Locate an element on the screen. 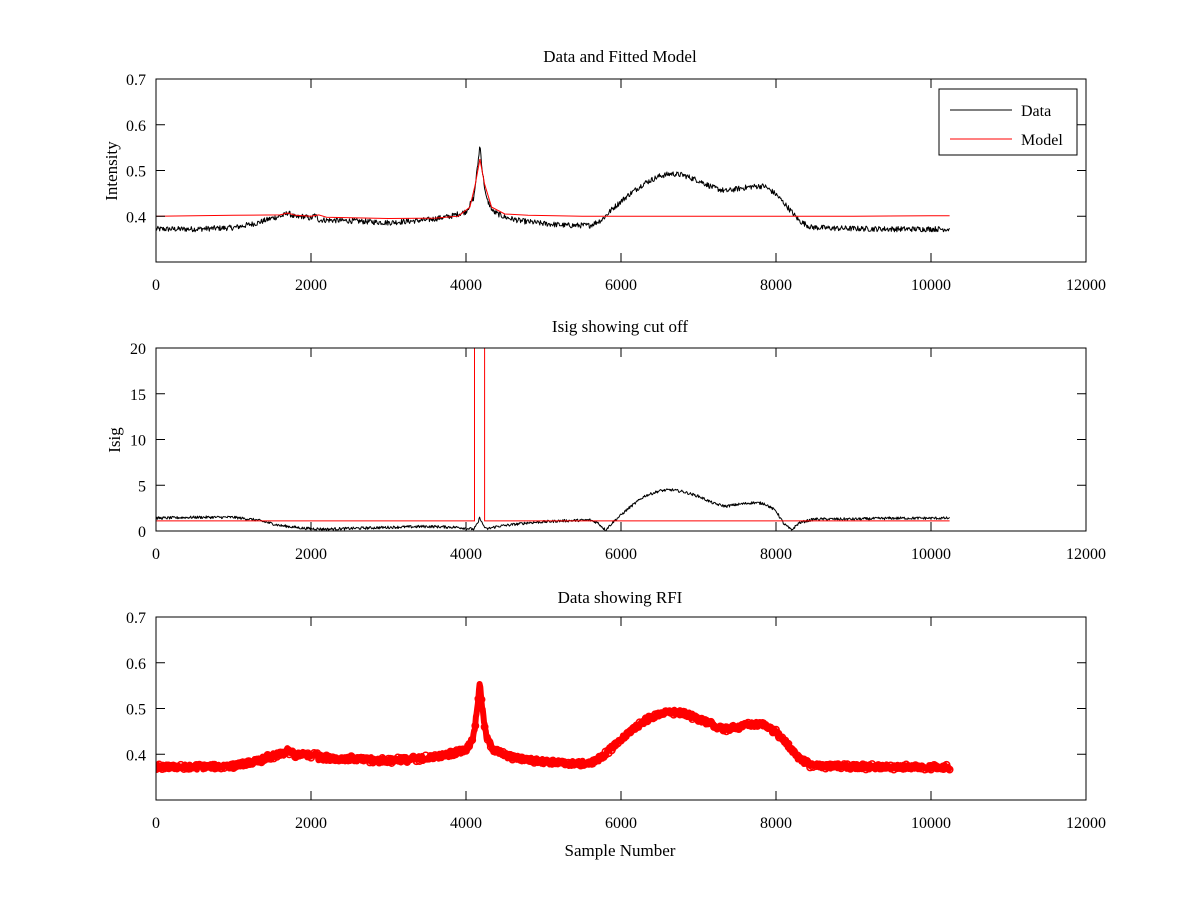  series-isig is located at coordinates (553, 509).